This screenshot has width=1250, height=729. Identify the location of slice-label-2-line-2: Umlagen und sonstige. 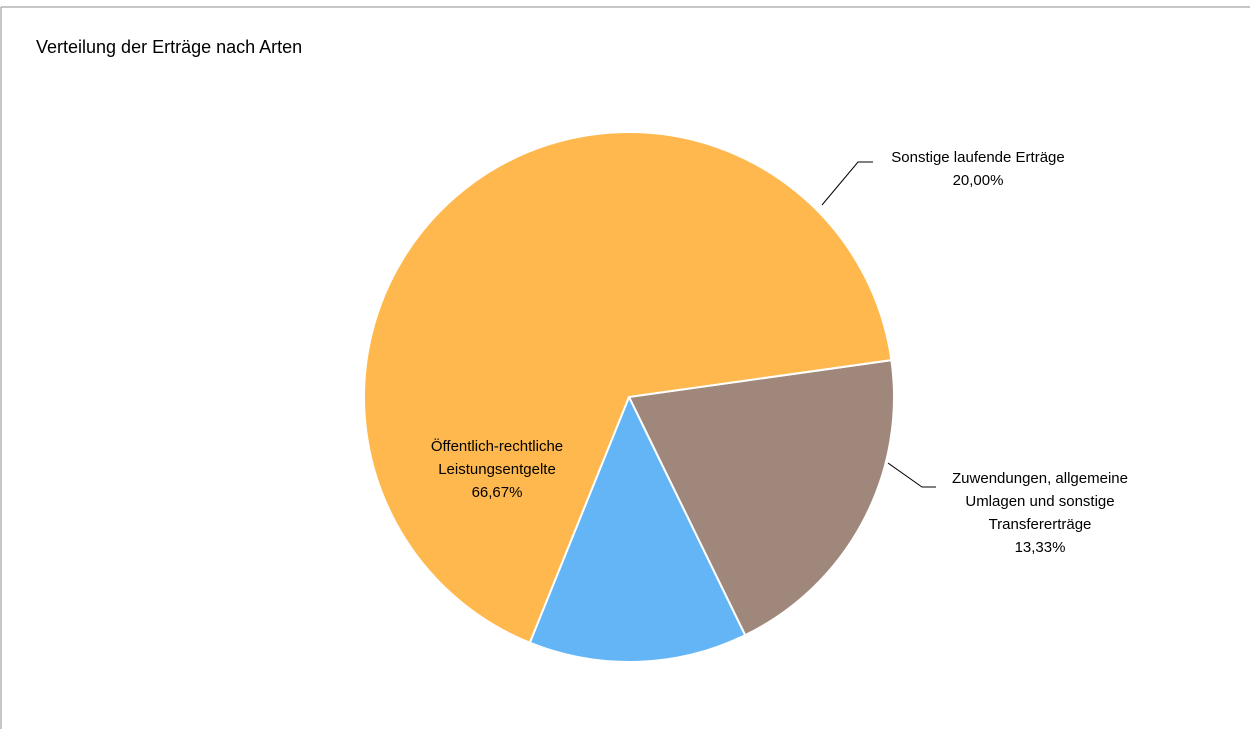
(1039, 501).